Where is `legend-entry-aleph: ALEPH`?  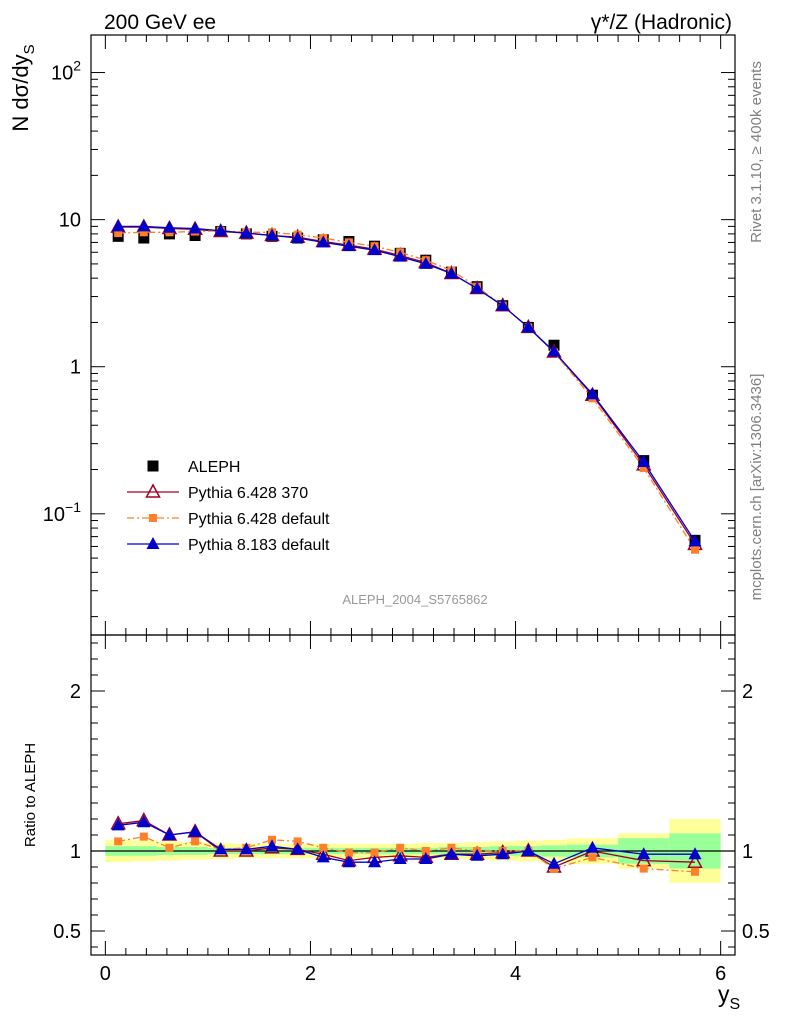 legend-entry-aleph: ALEPH is located at coordinates (193, 467).